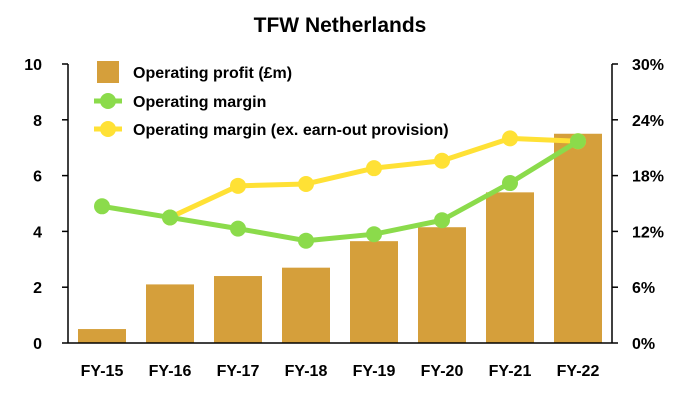 The height and width of the screenshot is (400, 700). What do you see at coordinates (108, 101) in the screenshot?
I see `legend-marker-operating-margin` at bounding box center [108, 101].